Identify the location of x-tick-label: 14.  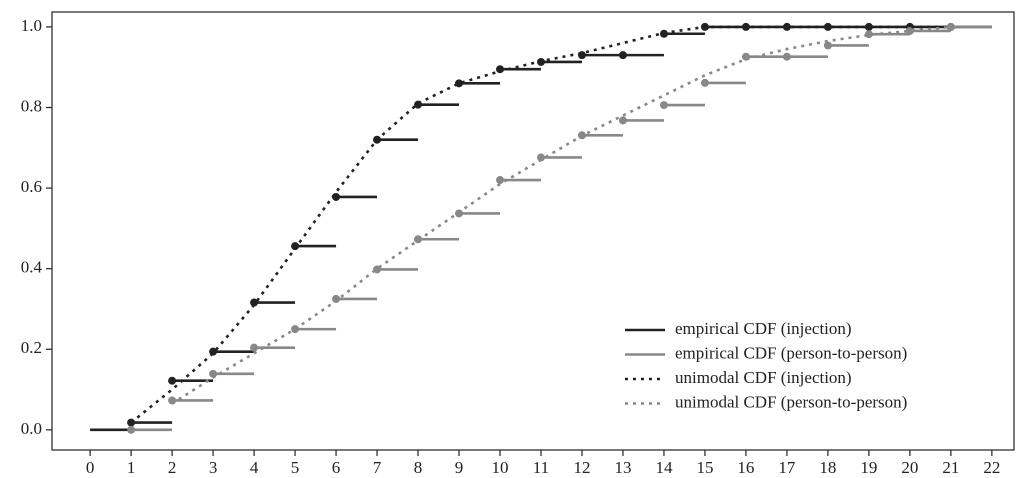
(664, 467).